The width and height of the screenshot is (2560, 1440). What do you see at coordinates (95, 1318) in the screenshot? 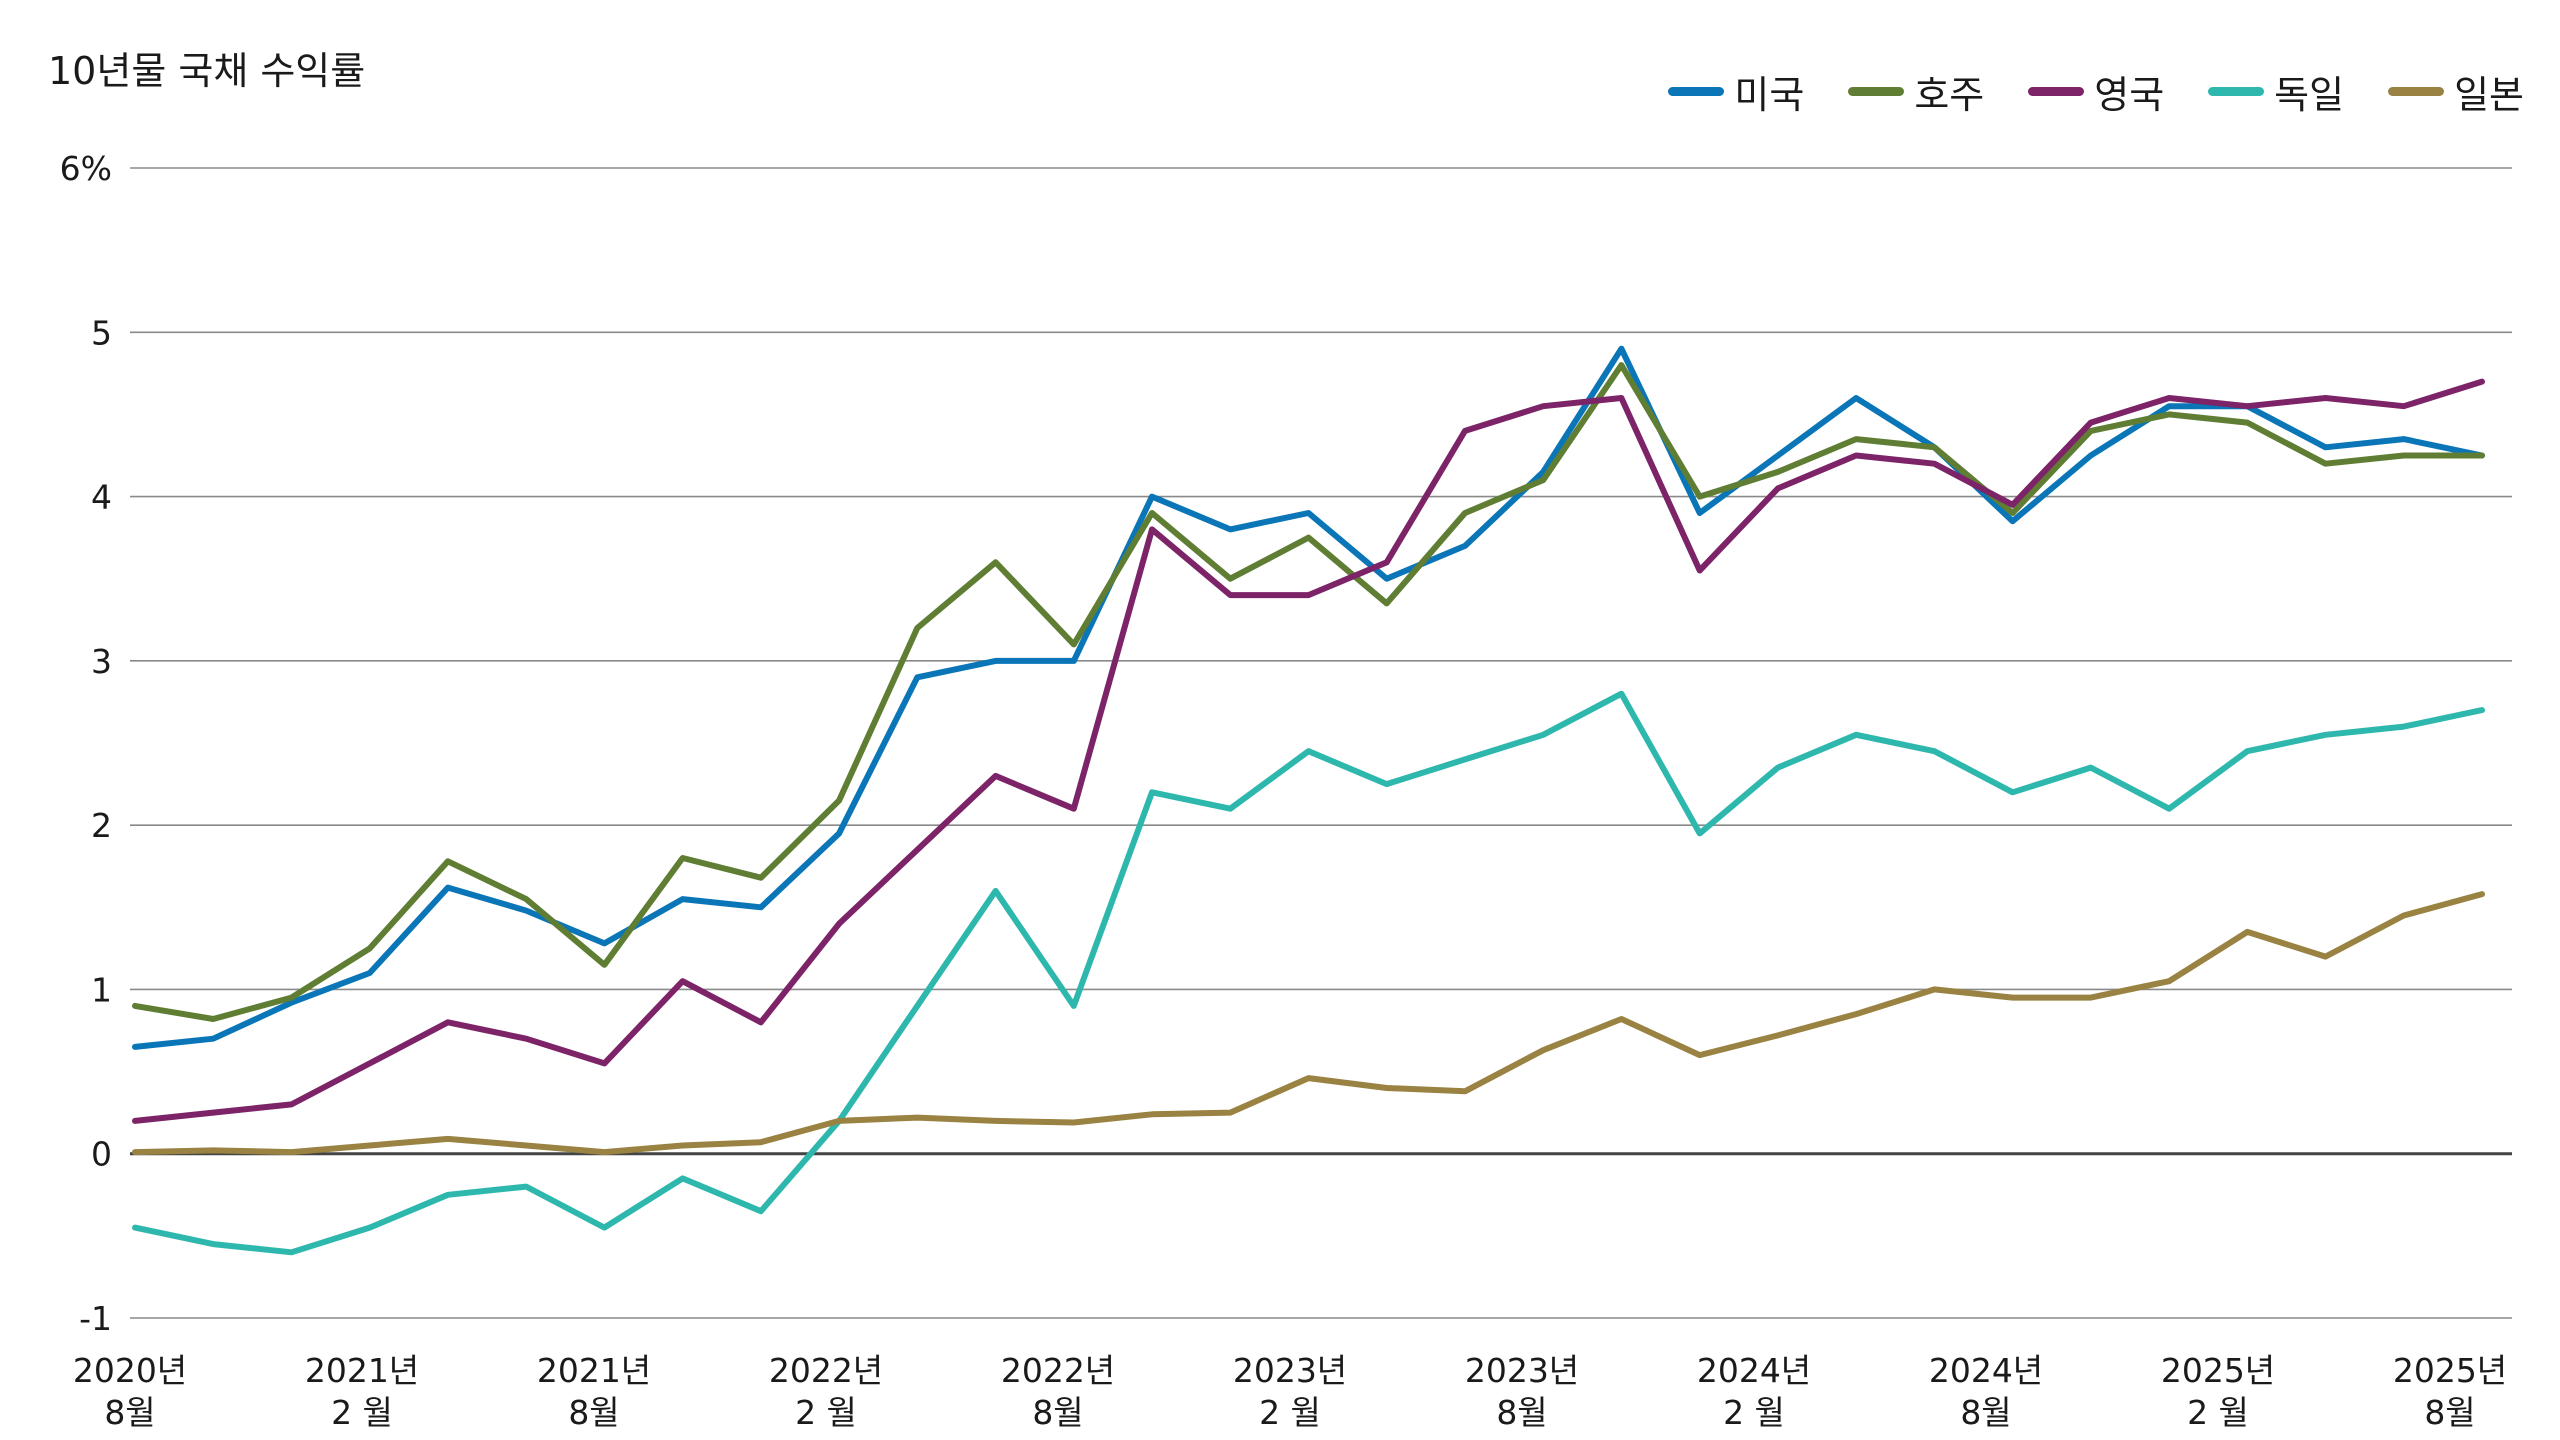
I see `y-tick-label: -1` at bounding box center [95, 1318].